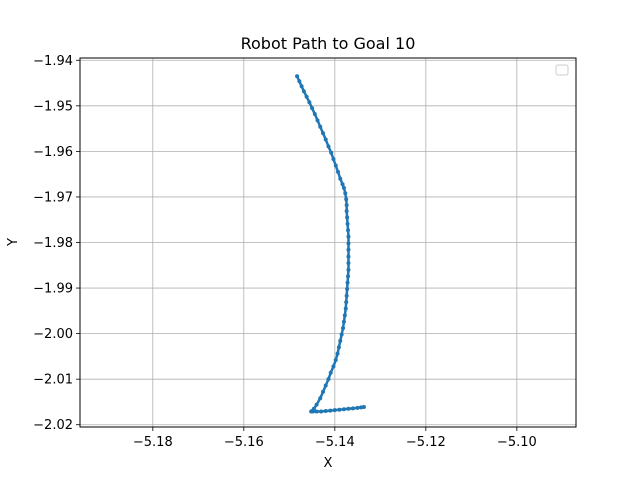 Image resolution: width=640 pixels, height=480 pixels. What do you see at coordinates (330, 244) in the screenshot?
I see `data-series` at bounding box center [330, 244].